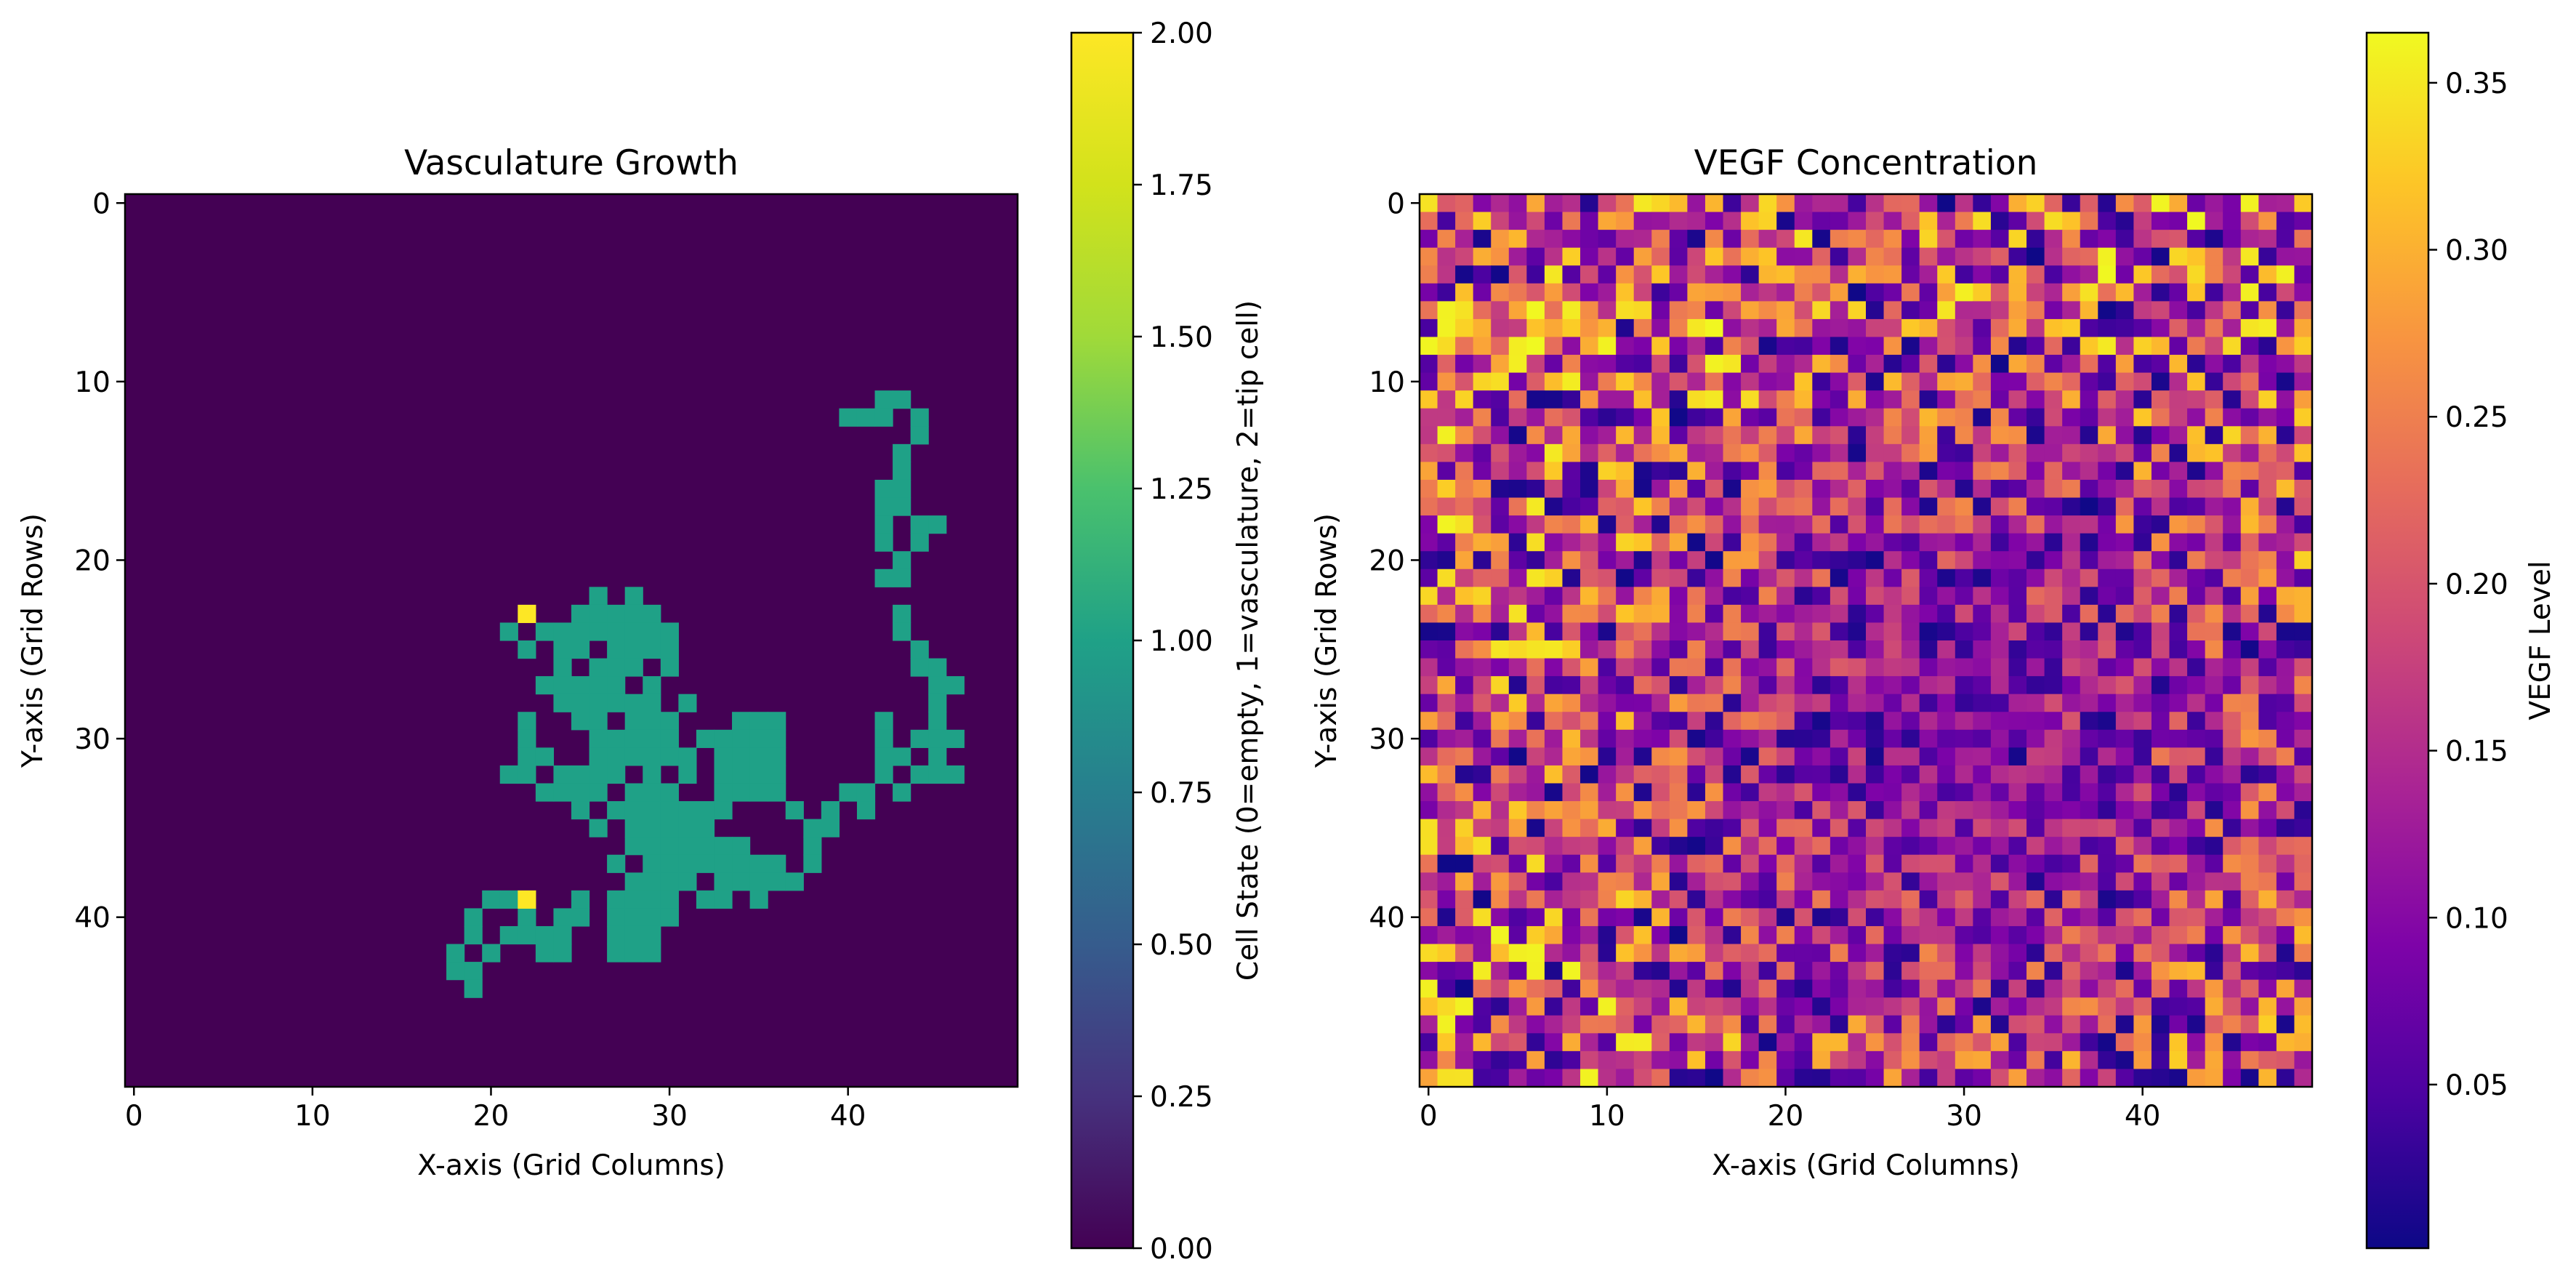 This screenshot has width=2576, height=1286. Describe the element at coordinates (2476, 418) in the screenshot. I see `vegf-colorbar-tick-label: 0.25` at that location.